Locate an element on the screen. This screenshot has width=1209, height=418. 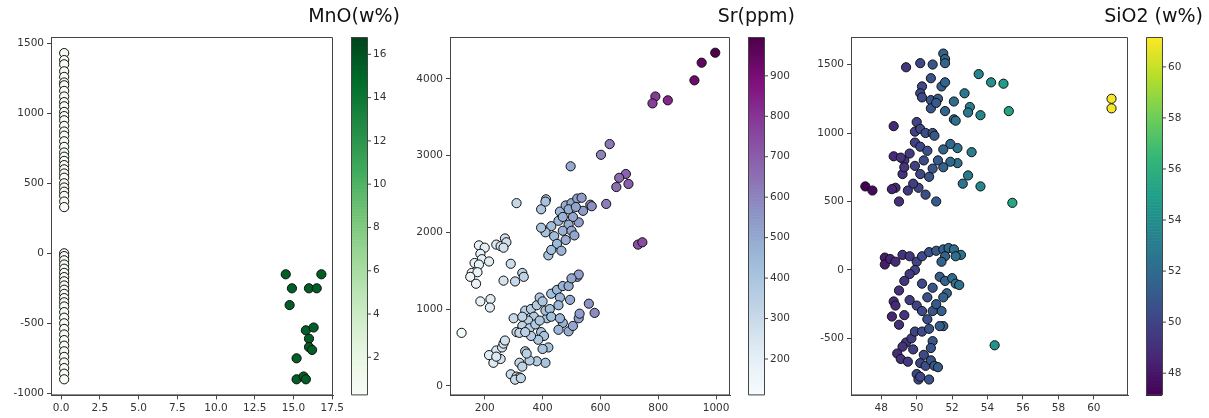
x-tick-label: 15.0 is located at coordinates (293, 407).